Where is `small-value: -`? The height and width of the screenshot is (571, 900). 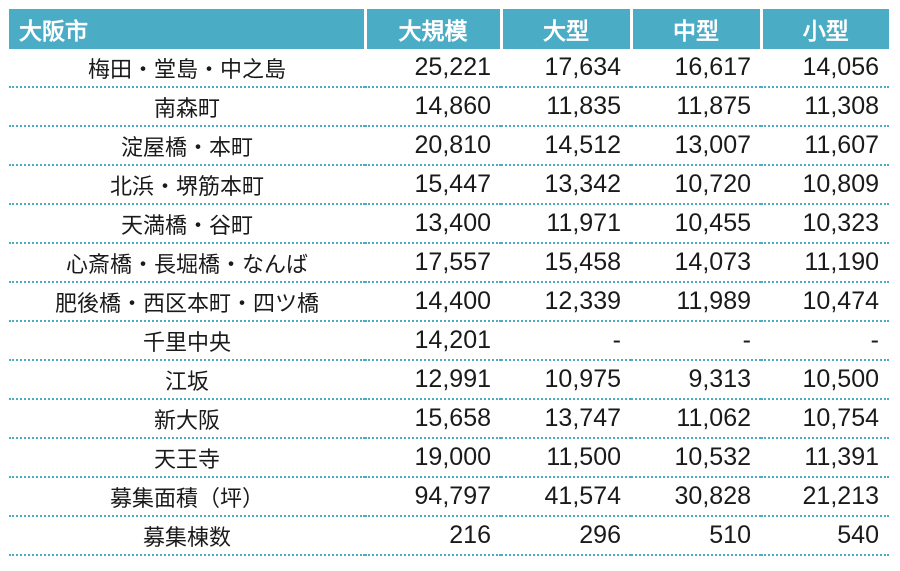
small-value: - is located at coordinates (825, 341).